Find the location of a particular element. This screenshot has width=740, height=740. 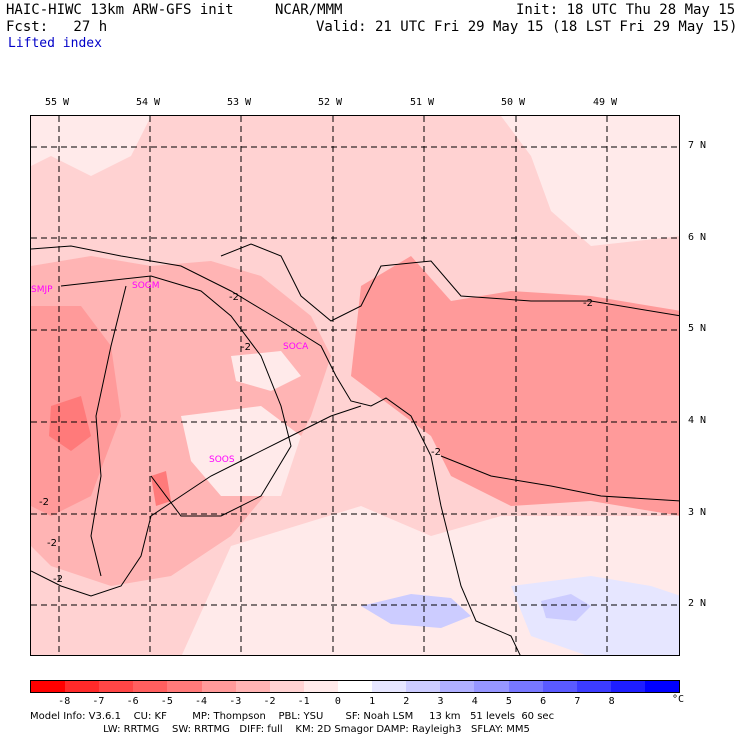

init-time: Init: 18 UTC Thu 28 May 15 is located at coordinates (626, 10).